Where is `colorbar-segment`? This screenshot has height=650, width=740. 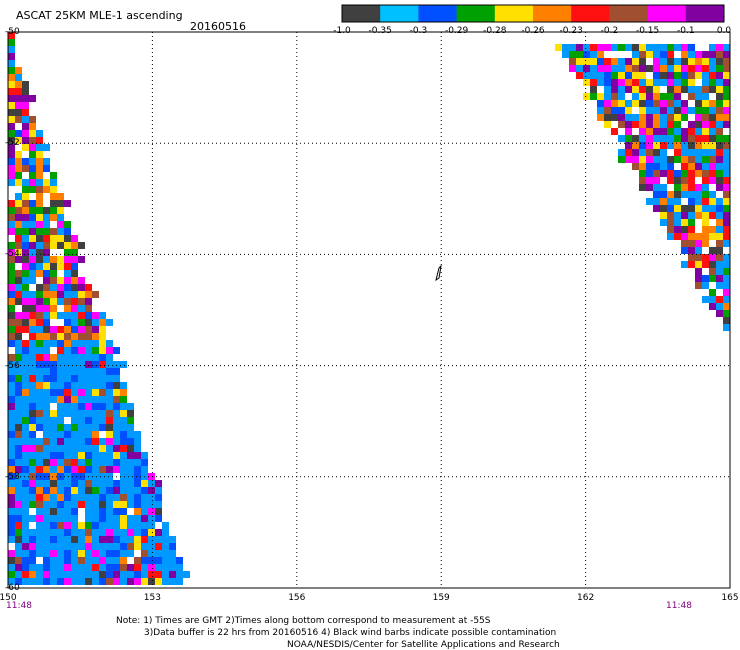
colorbar-segment is located at coordinates (476, 13).